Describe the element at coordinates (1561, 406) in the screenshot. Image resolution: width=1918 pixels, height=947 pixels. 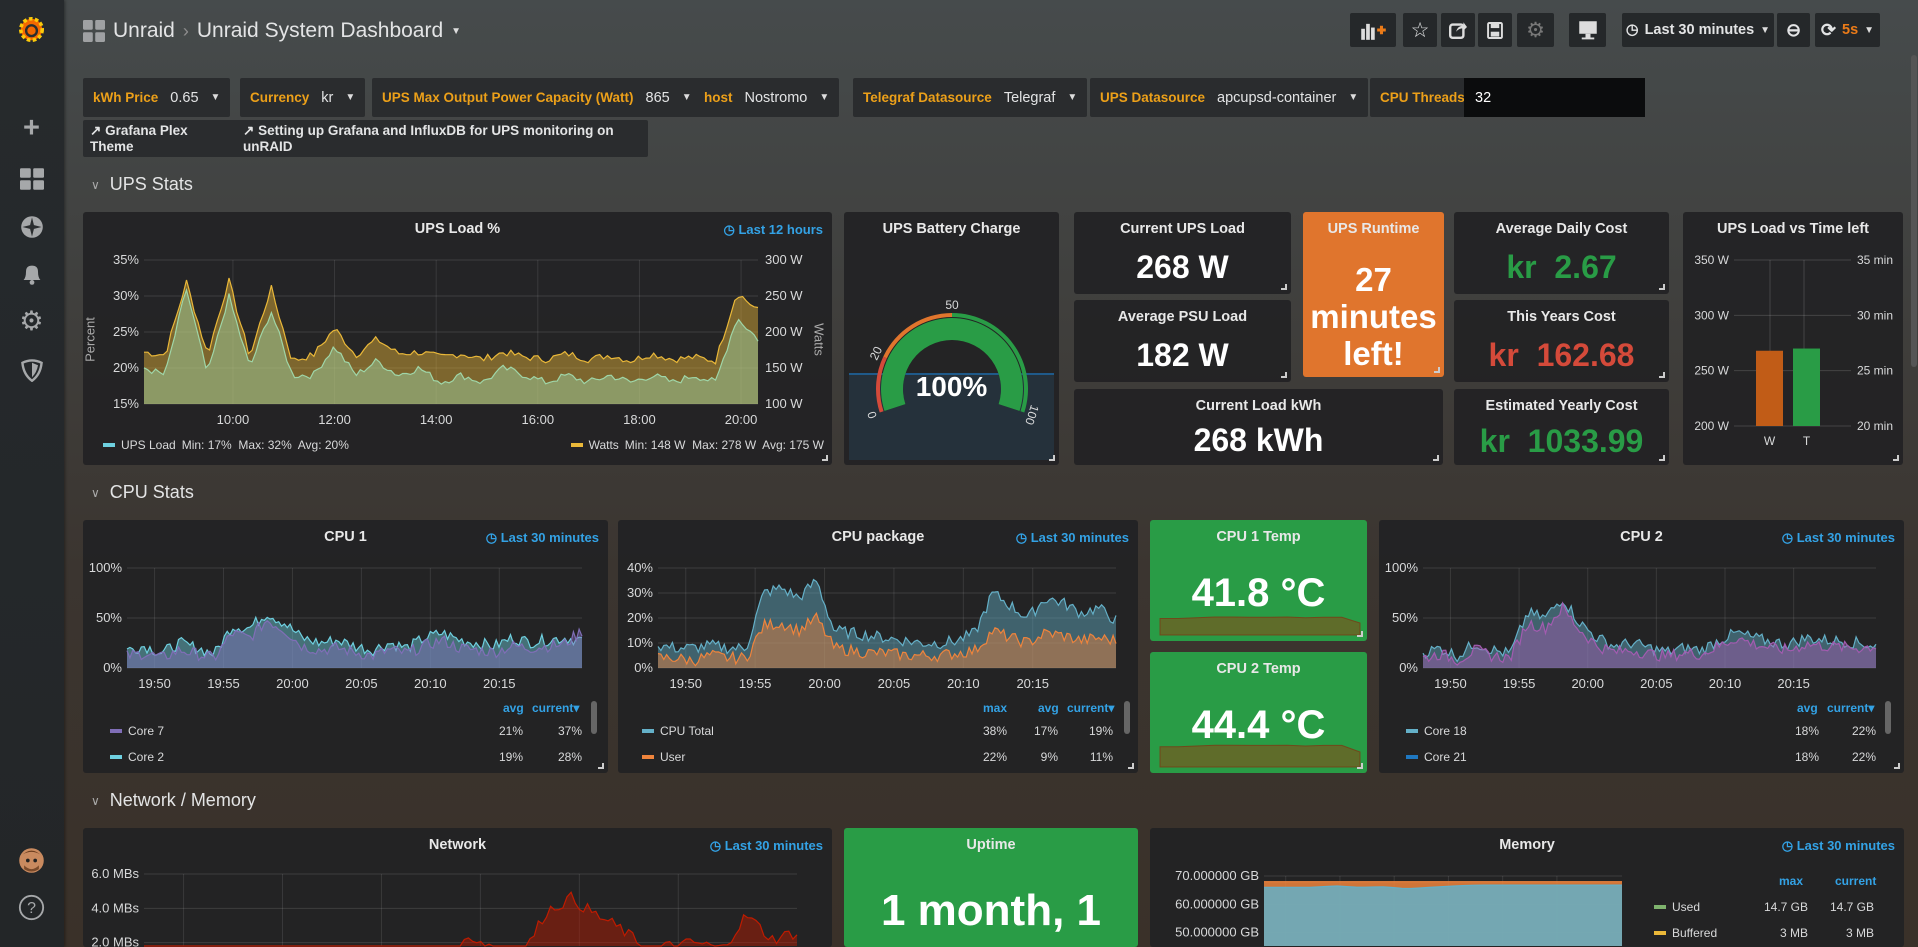
I see `panel-title: Estimated Yearly Cost` at that location.